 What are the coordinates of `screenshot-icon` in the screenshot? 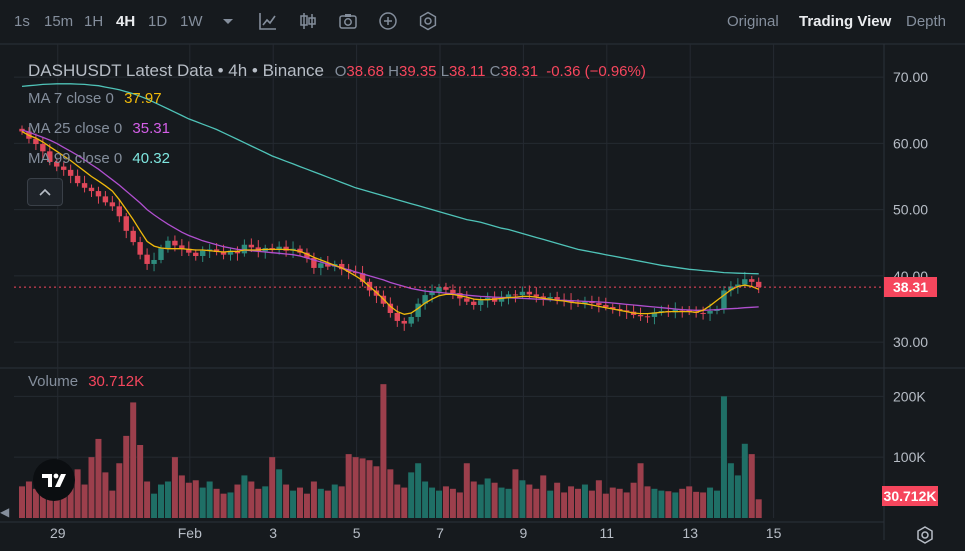 It's located at (348, 21).